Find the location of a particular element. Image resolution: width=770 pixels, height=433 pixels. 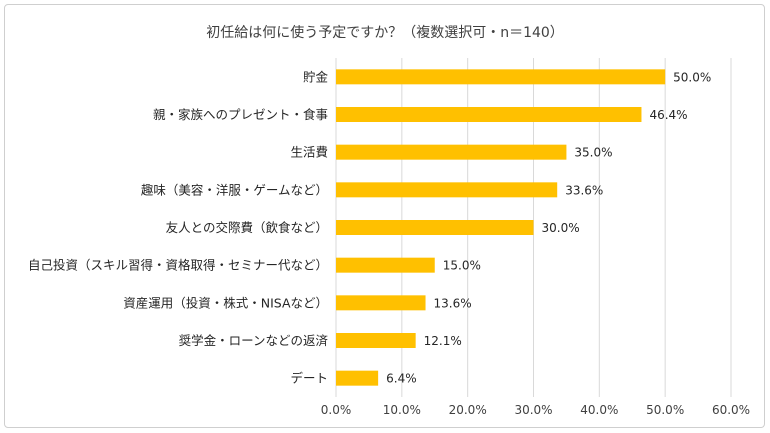

category-label: 生活費 is located at coordinates (309, 152).